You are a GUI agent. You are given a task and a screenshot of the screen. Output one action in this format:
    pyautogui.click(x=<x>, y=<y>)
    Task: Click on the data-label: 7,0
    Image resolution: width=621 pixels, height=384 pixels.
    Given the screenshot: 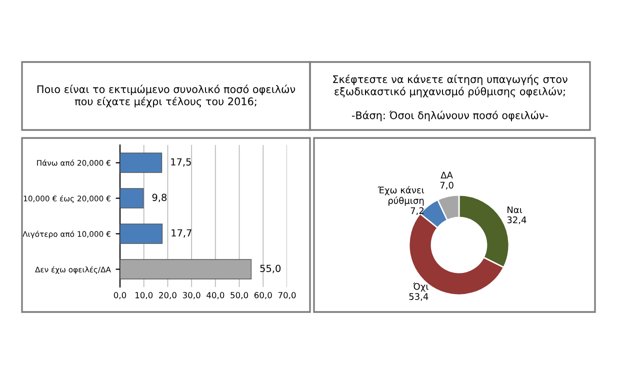 What is the action you would take?
    pyautogui.click(x=447, y=186)
    